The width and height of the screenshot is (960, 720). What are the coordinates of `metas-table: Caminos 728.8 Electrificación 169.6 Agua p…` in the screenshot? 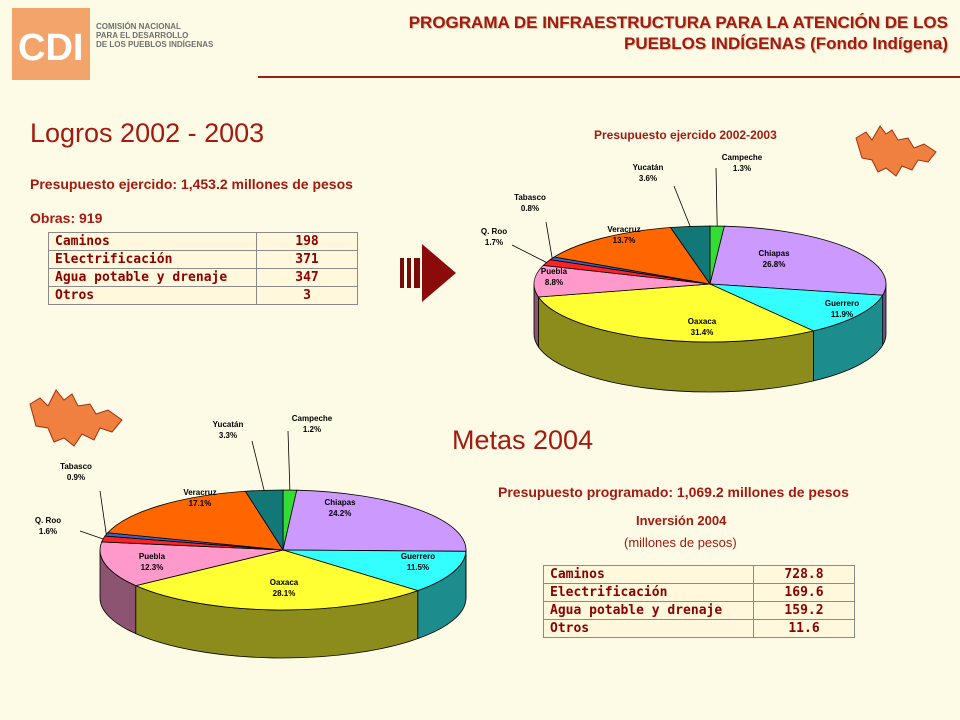 It's located at (699, 601).